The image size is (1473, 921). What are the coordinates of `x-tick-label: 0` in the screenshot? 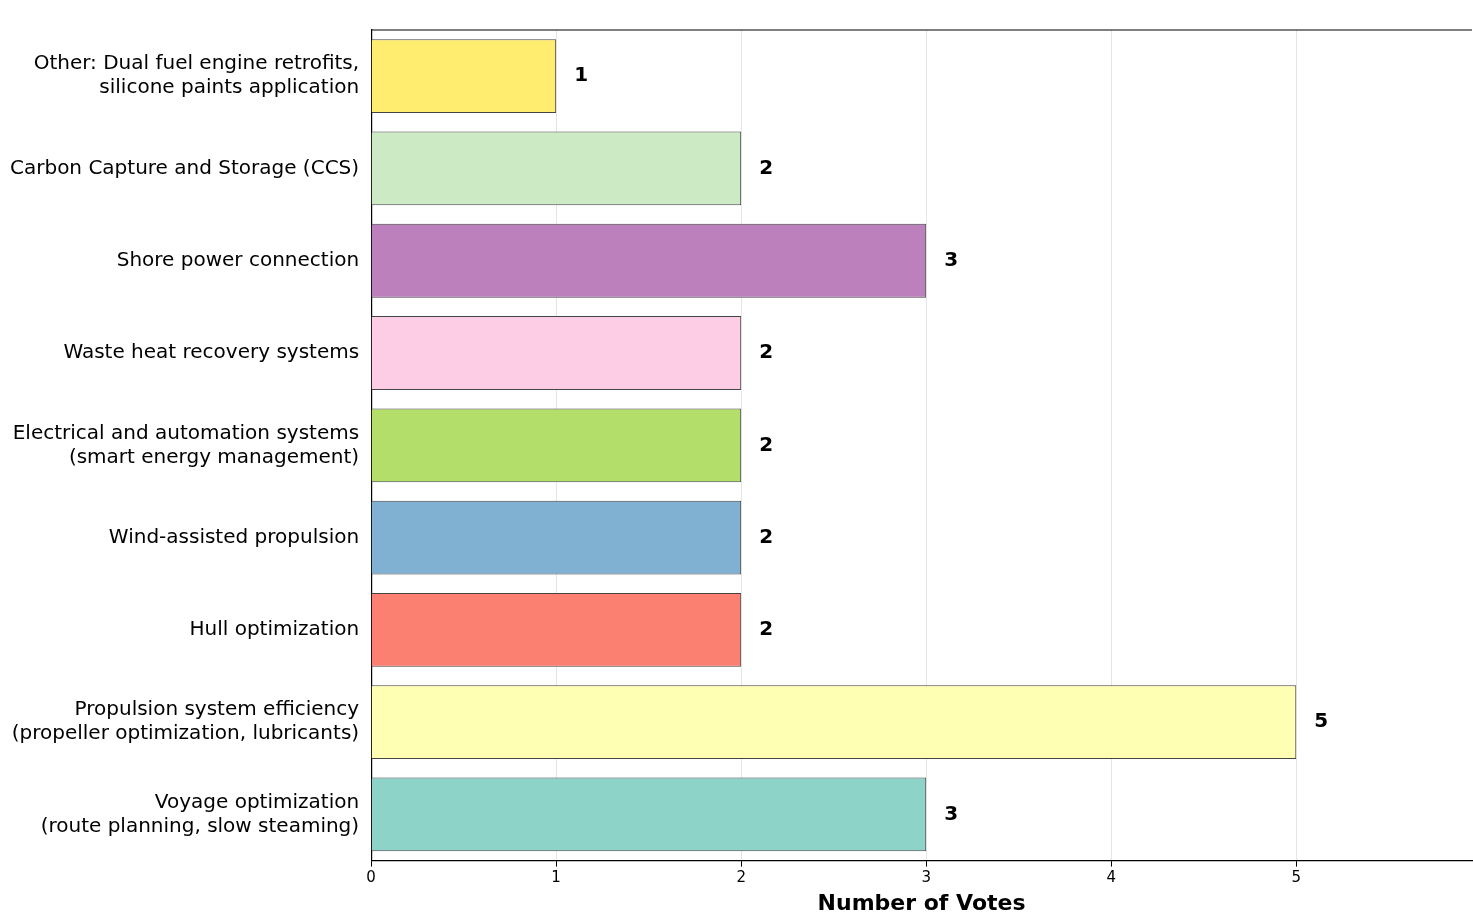 It's located at (371, 877).